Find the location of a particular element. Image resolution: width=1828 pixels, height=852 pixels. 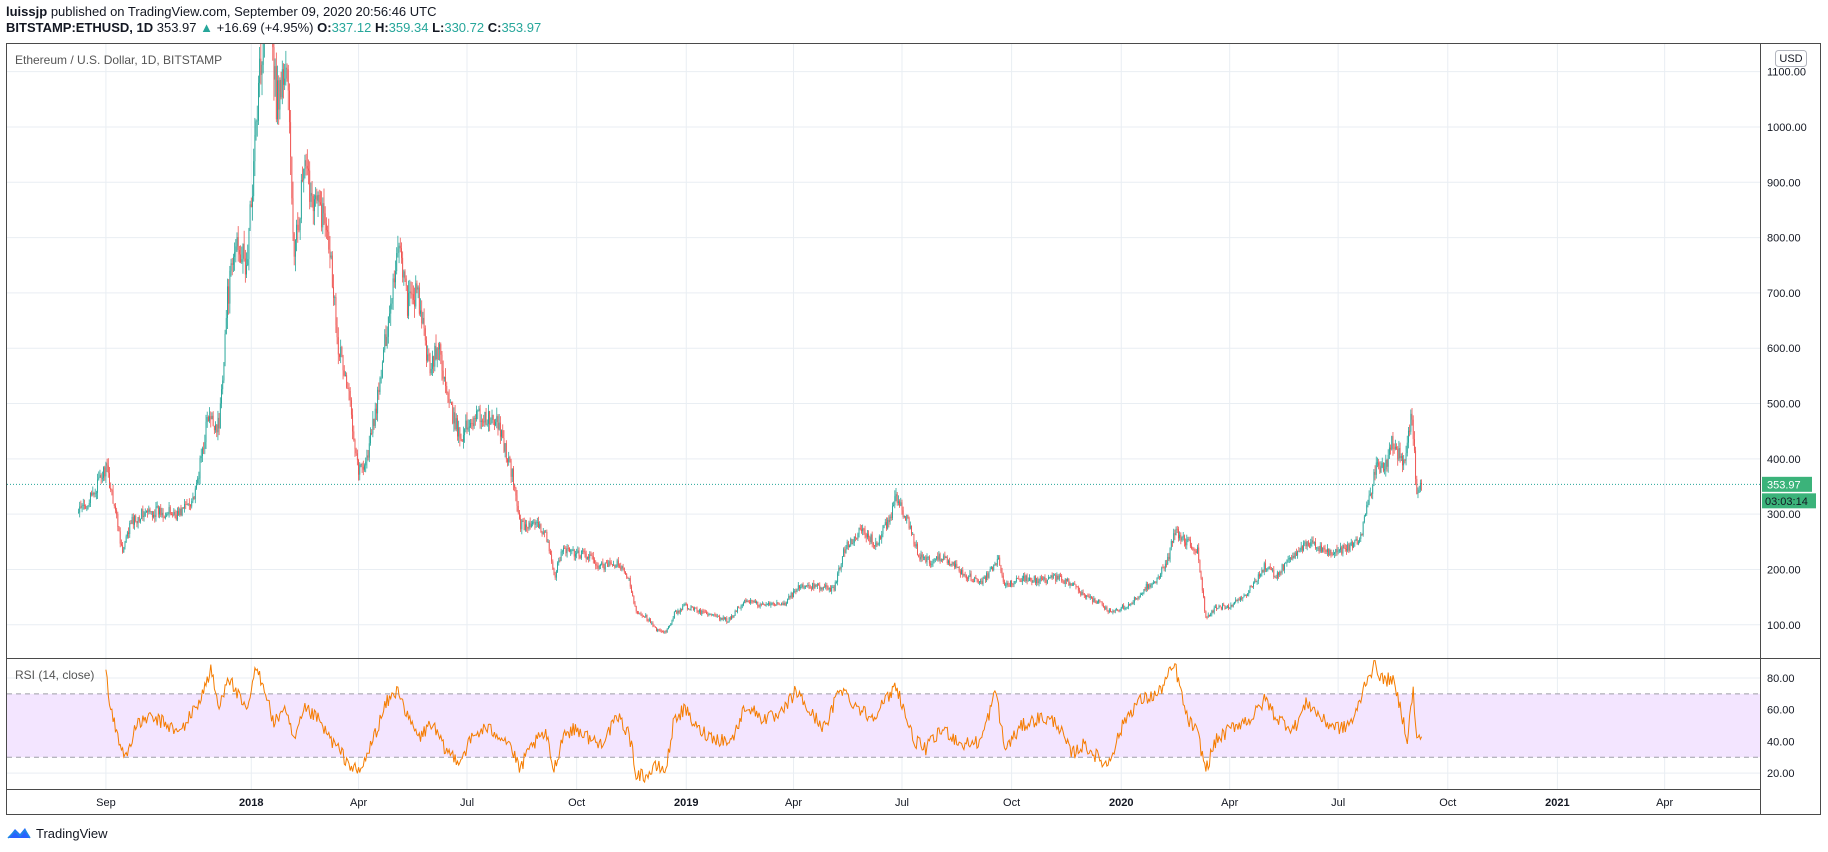

currency-badge is located at coordinates (1791, 58).